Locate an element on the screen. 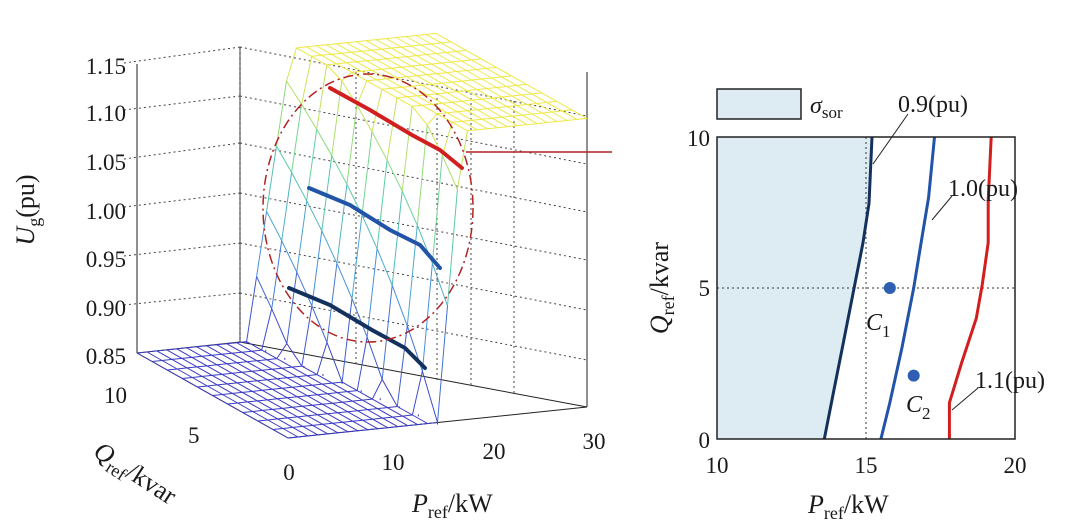 The width and height of the screenshot is (1071, 526). legend-swatch is located at coordinates (759, 104).